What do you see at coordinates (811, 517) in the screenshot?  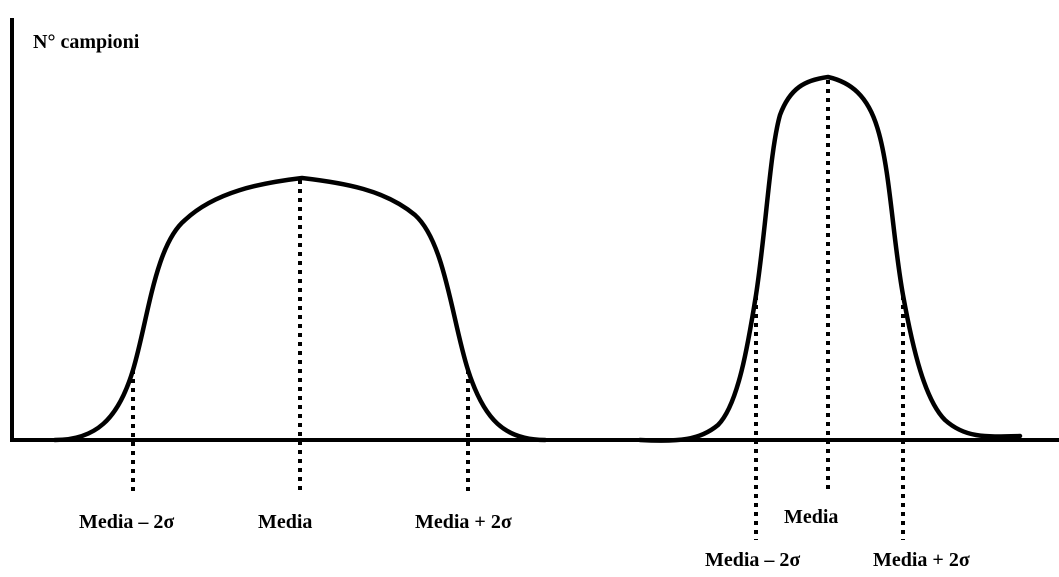 I see `narrow-mean-label: Media` at bounding box center [811, 517].